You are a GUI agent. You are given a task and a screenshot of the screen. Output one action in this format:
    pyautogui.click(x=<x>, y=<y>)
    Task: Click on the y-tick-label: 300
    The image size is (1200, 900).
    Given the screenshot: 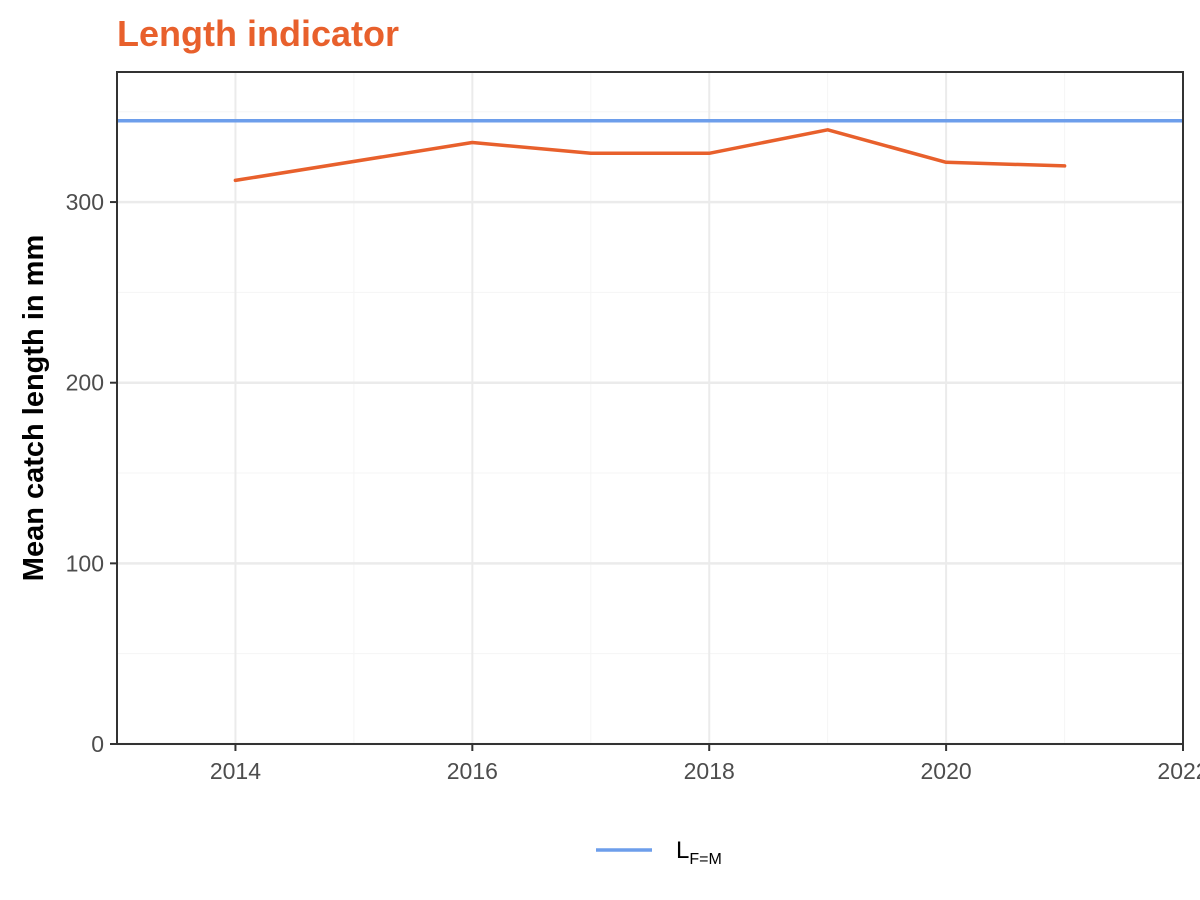 What is the action you would take?
    pyautogui.click(x=85, y=202)
    